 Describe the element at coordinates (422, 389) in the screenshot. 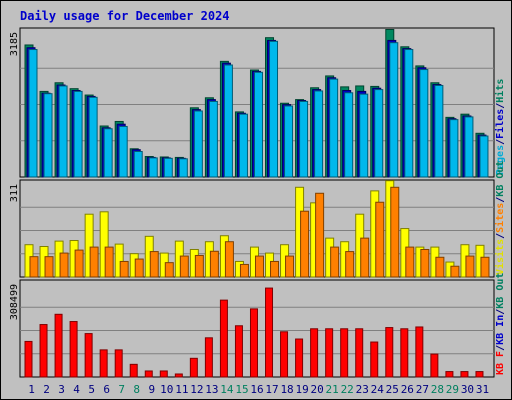

I see `x-tick-label: 27` at that location.